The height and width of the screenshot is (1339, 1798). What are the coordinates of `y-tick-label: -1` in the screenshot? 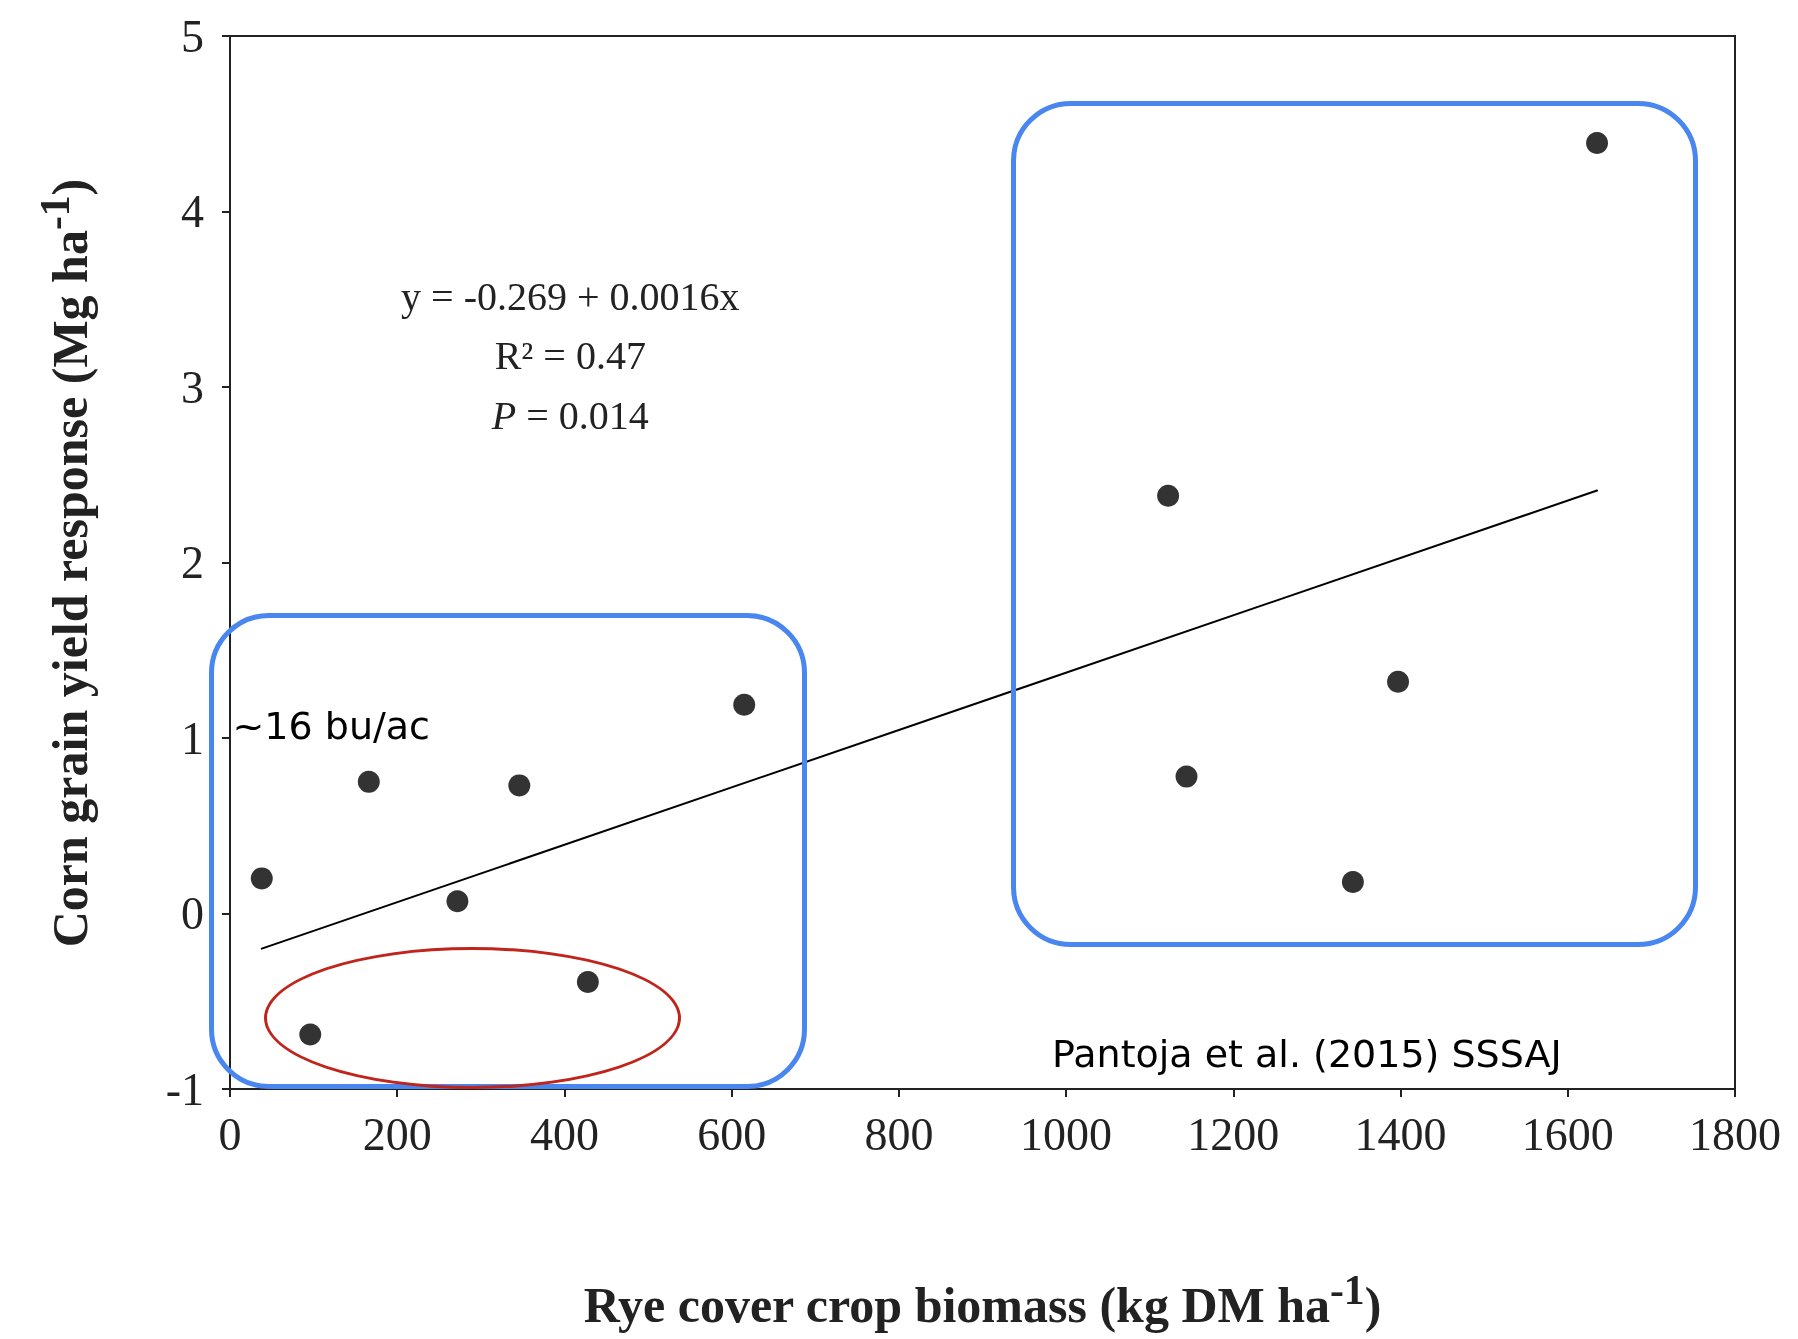 It's located at (184, 1089).